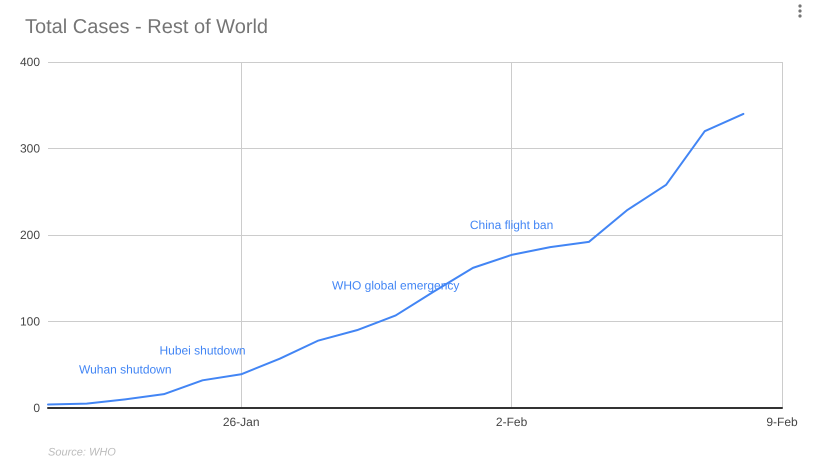 Image resolution: width=814 pixels, height=474 pixels. Describe the element at coordinates (30, 235) in the screenshot. I see `y-tick-label: 200` at that location.